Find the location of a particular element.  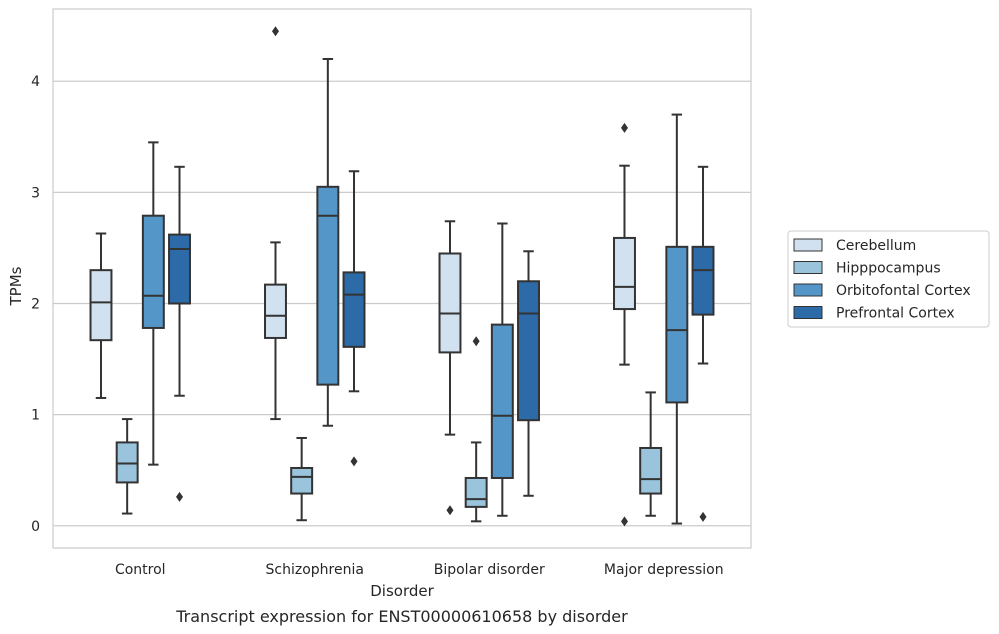

y-tick-label: 2 is located at coordinates (35, 305).